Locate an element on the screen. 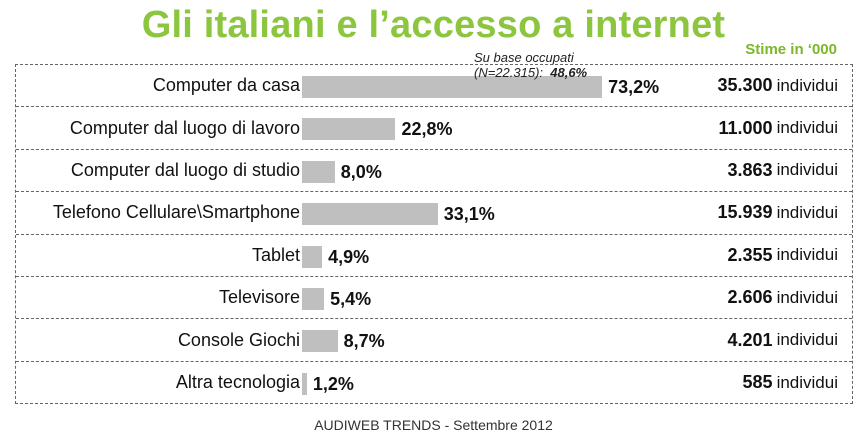  category-label: Computer dal luogo di lavoro is located at coordinates (184, 127).